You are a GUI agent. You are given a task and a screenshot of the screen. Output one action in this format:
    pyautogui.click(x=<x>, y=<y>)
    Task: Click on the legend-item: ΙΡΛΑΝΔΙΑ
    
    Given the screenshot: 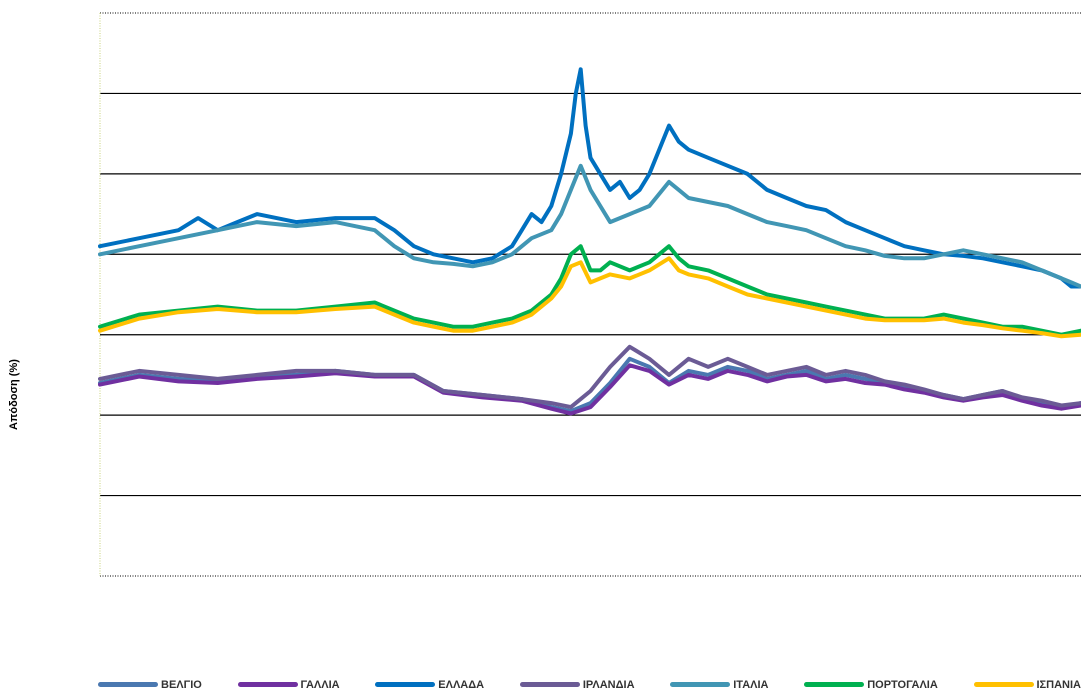 What is the action you would take?
    pyautogui.click(x=577, y=684)
    